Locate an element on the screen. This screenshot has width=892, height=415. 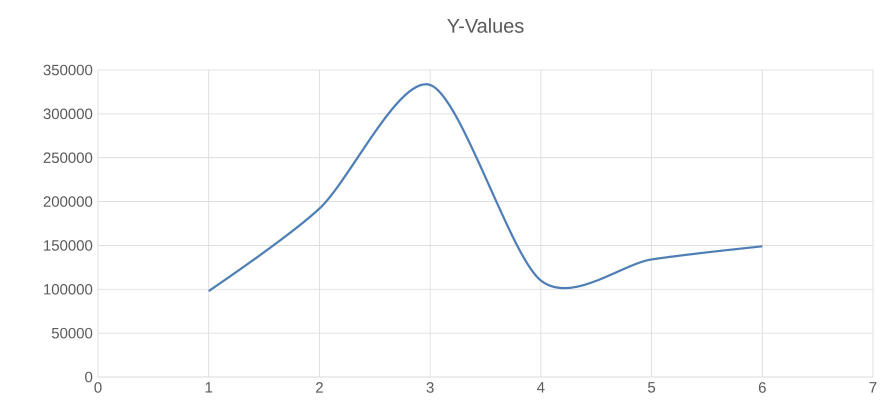
y-tick-label: 350000 is located at coordinates (68, 70).